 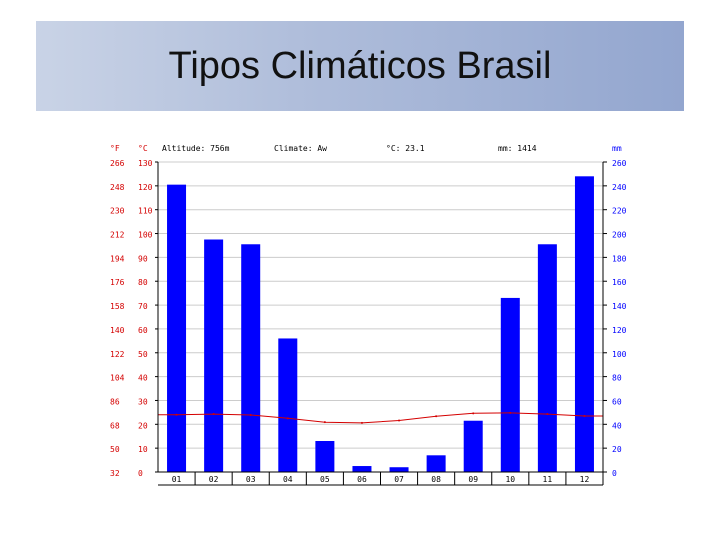 I want to click on y-tick-label-f: 194, so click(x=117, y=258).